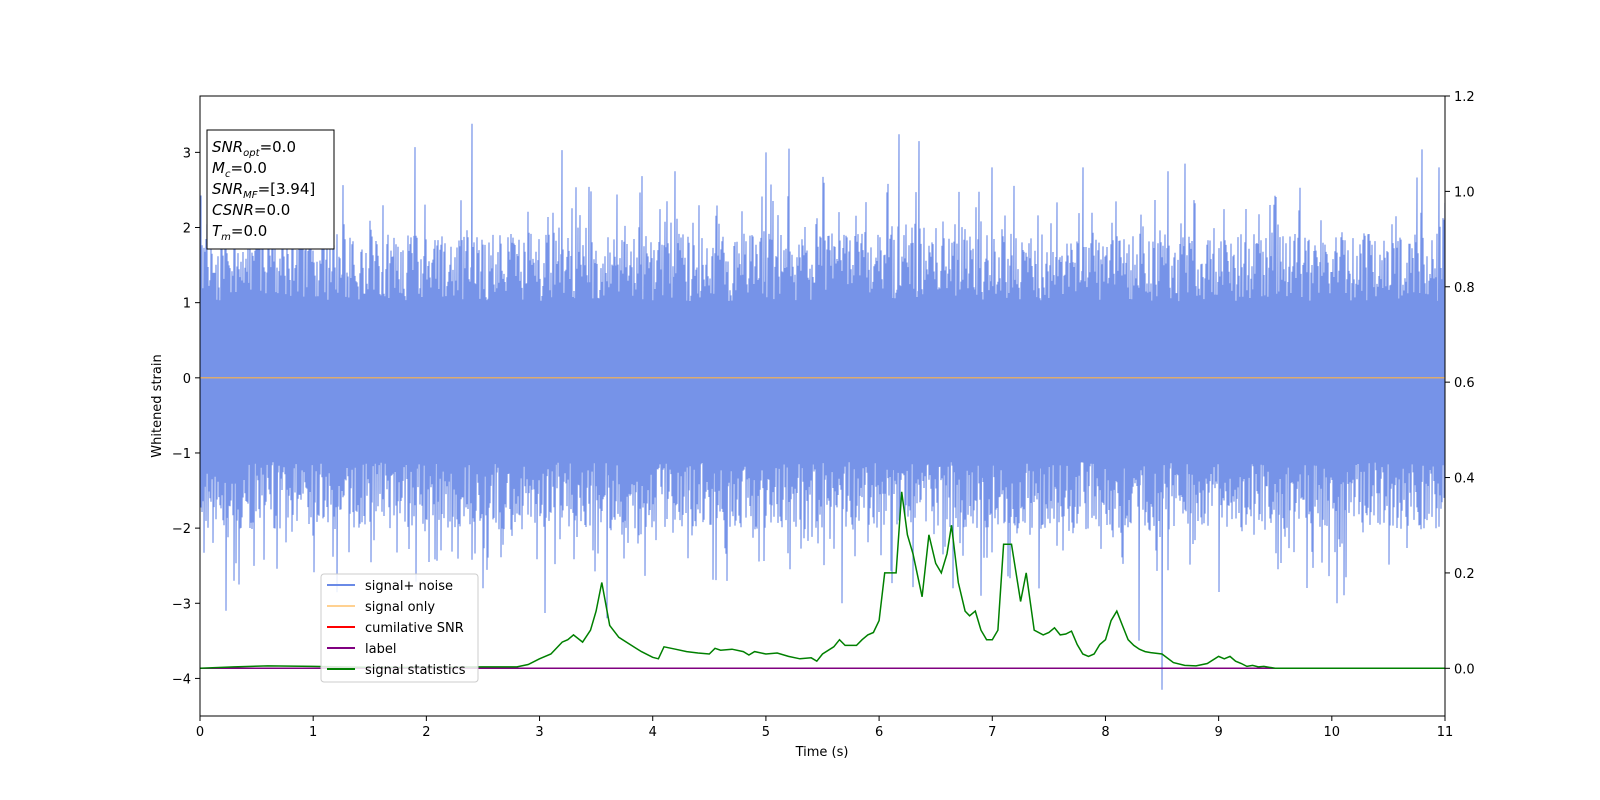 Image resolution: width=1600 pixels, height=800 pixels. What do you see at coordinates (1445, 732) in the screenshot?
I see `x-tick-label: 11` at bounding box center [1445, 732].